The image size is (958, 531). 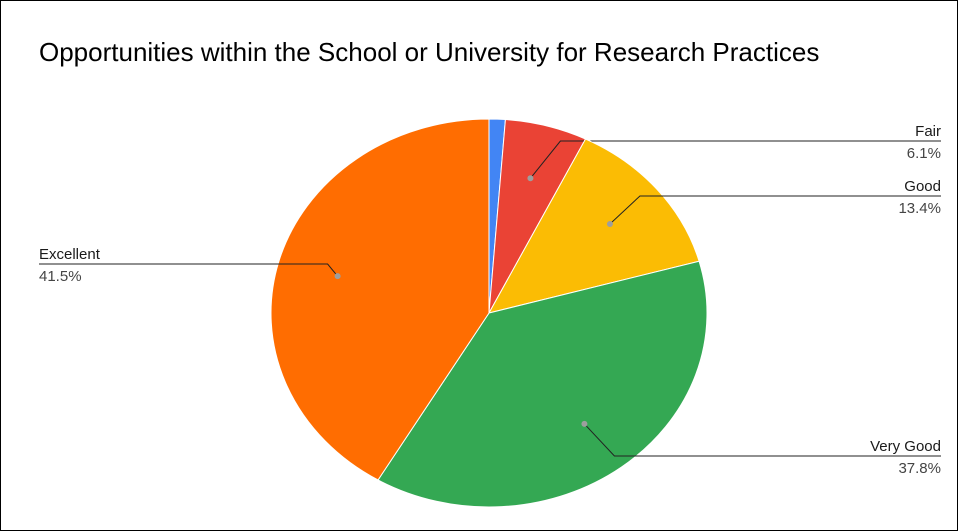 I want to click on slice-annotation-excellent: Excellent 41.5%, so click(x=190, y=265).